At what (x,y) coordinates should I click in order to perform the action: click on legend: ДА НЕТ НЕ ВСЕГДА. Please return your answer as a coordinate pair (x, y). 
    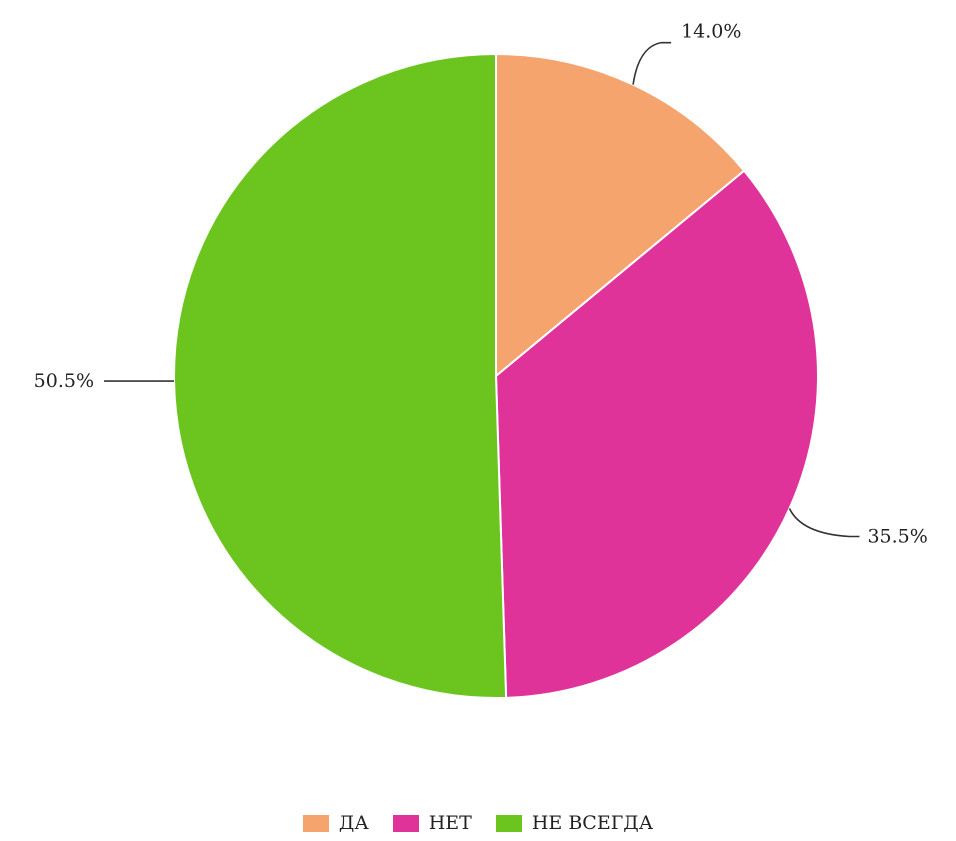
    Looking at the image, I should click on (478, 823).